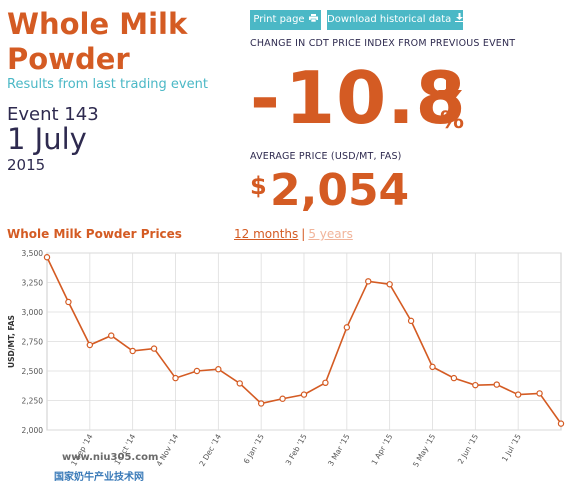  Describe the element at coordinates (468, 448) in the screenshot. I see `x-tick-label: 2 Jun '15` at that location.